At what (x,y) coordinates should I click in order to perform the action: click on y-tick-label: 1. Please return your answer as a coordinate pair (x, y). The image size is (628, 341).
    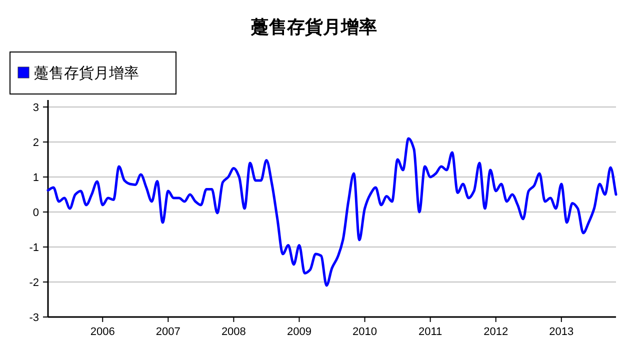
    Looking at the image, I should click on (35, 178).